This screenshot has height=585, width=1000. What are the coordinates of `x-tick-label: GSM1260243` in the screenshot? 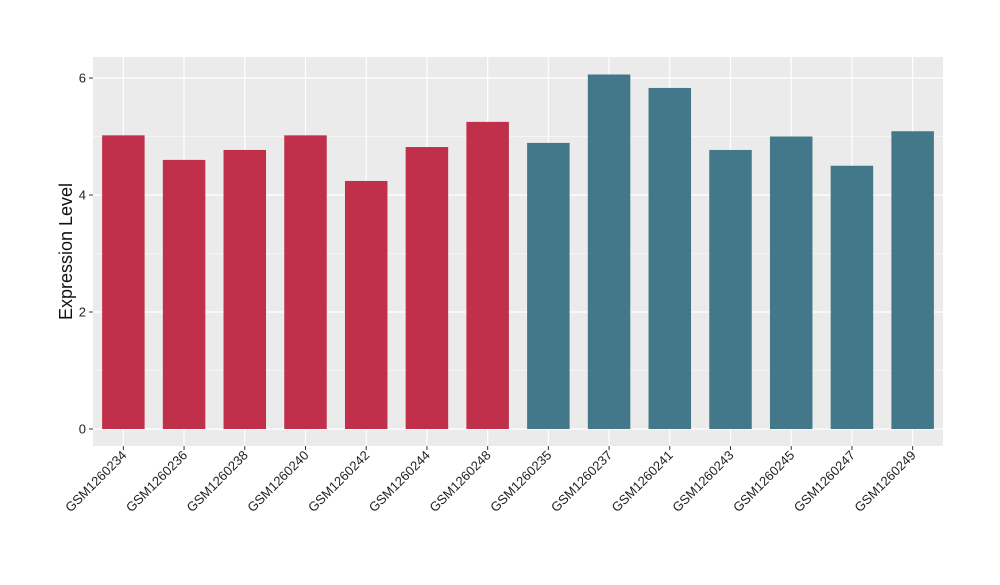 It's located at (702, 481).